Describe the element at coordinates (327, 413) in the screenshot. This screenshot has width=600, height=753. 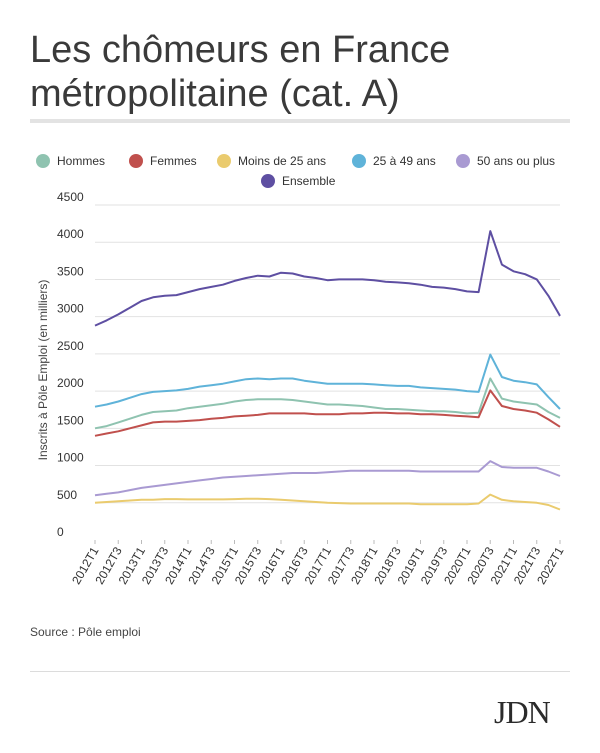
I see `series-line-femmes` at that location.